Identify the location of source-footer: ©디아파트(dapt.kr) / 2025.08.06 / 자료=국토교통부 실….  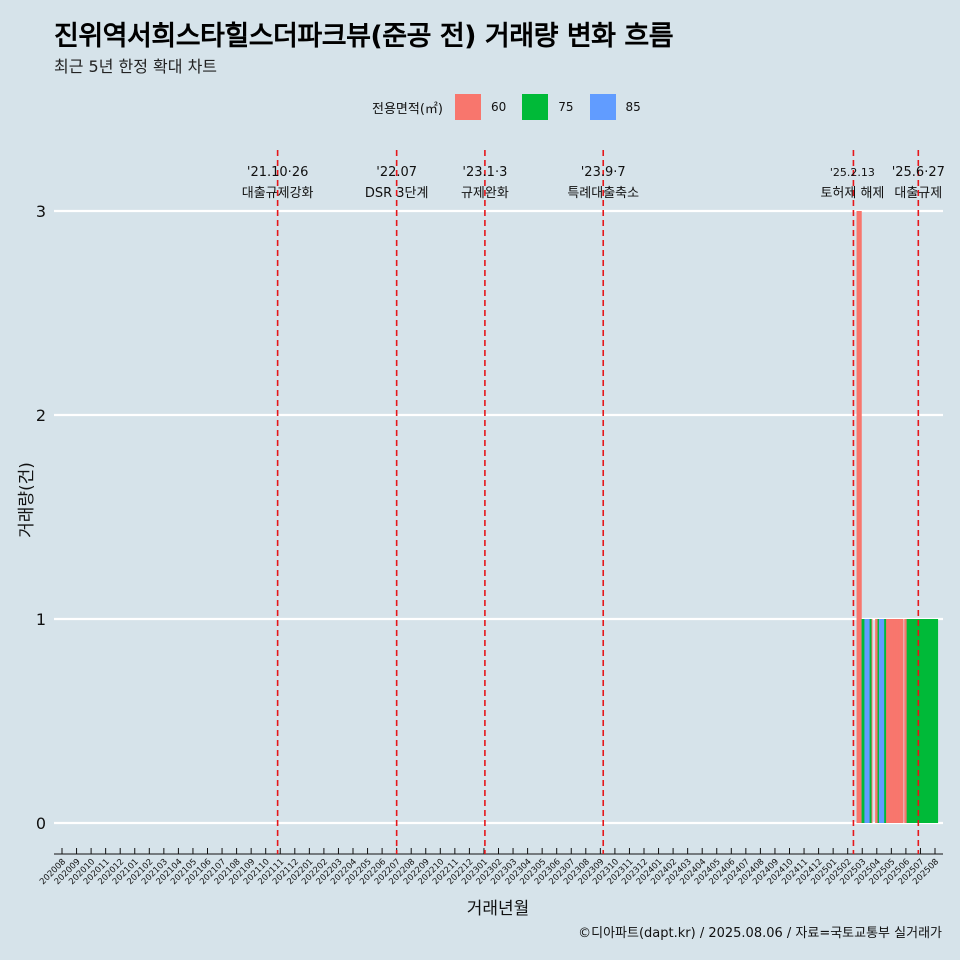
(760, 933).